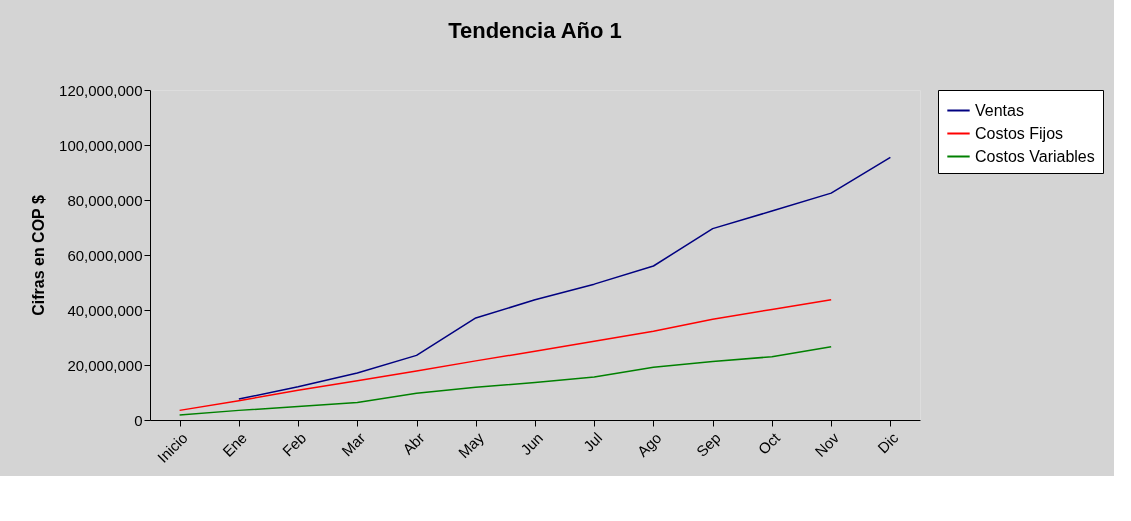 This screenshot has width=1131, height=521. What do you see at coordinates (888, 442) in the screenshot?
I see `x-tick-label: Dic` at bounding box center [888, 442].